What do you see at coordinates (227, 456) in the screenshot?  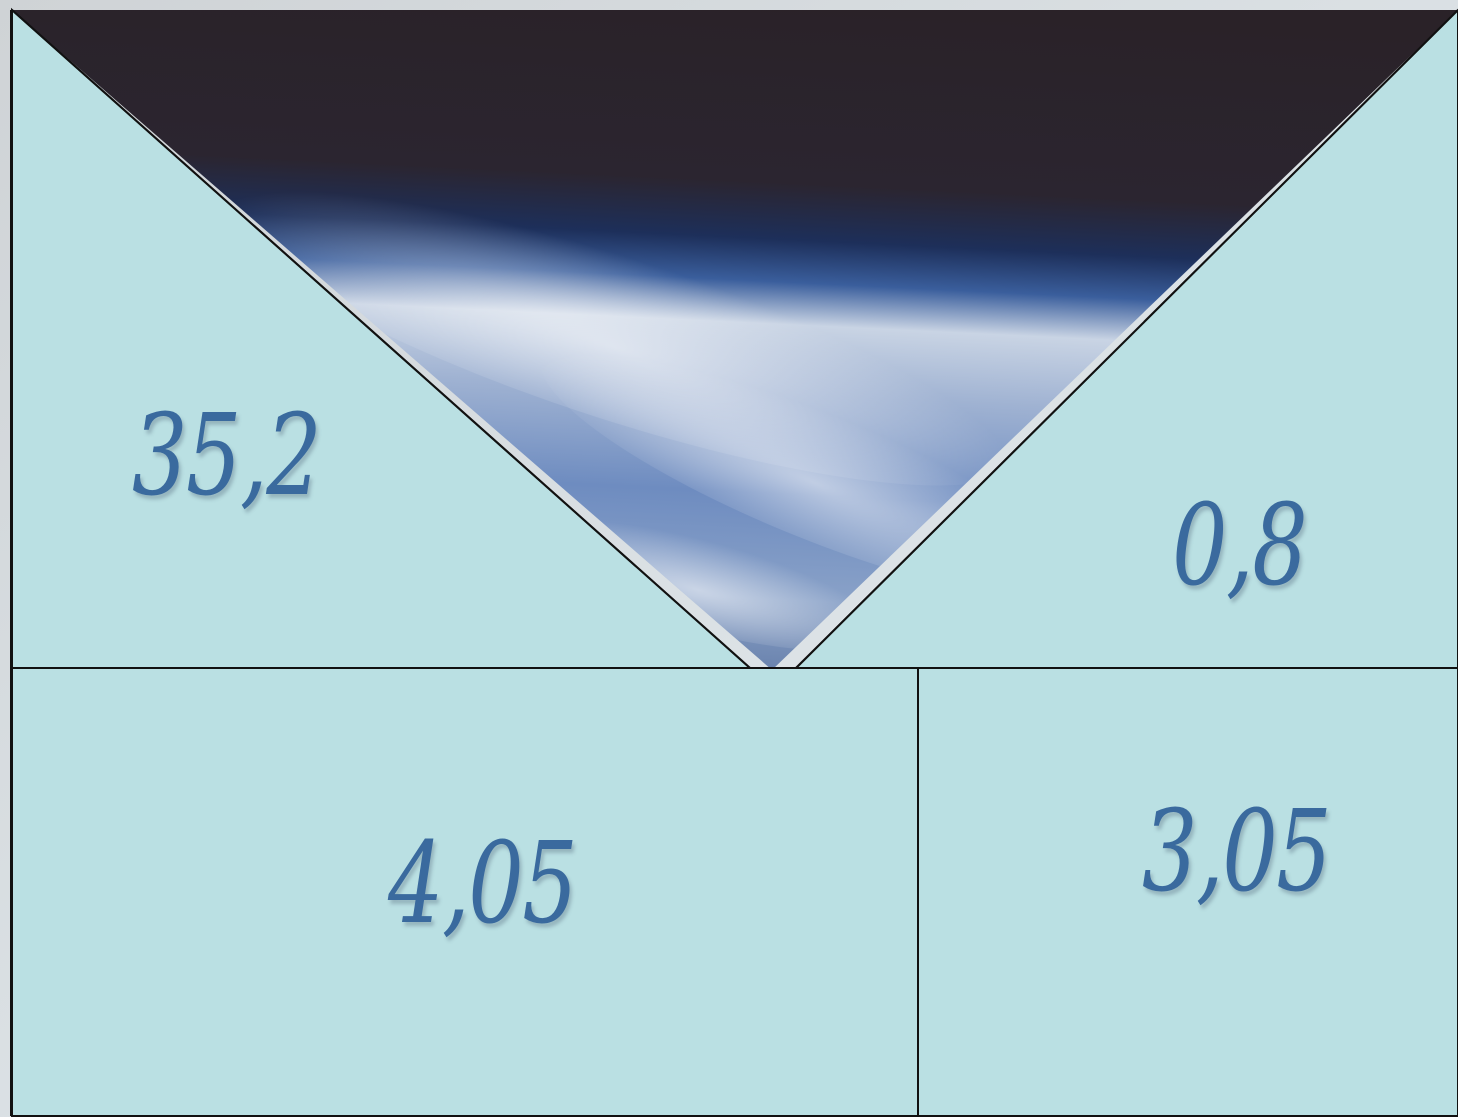 I see `value-top-left: 35,2` at bounding box center [227, 456].